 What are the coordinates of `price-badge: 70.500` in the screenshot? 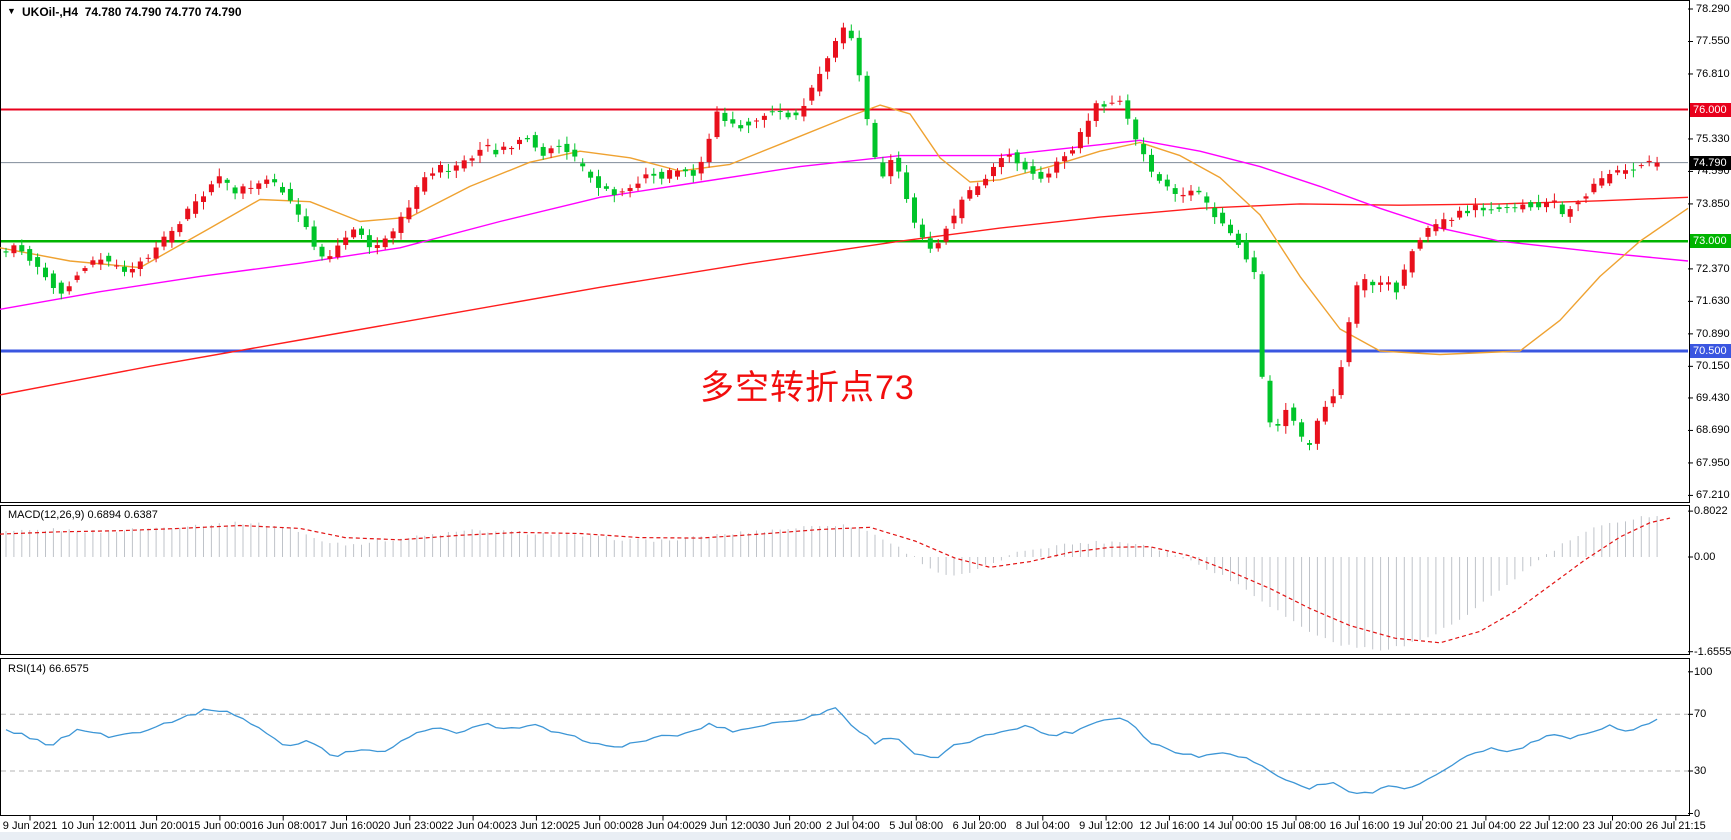 It's located at (1710, 350).